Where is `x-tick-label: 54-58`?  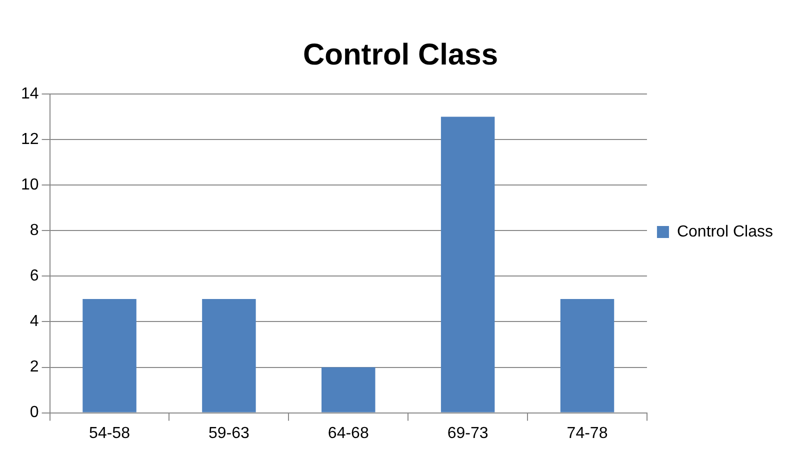
x-tick-label: 54-58 is located at coordinates (109, 433).